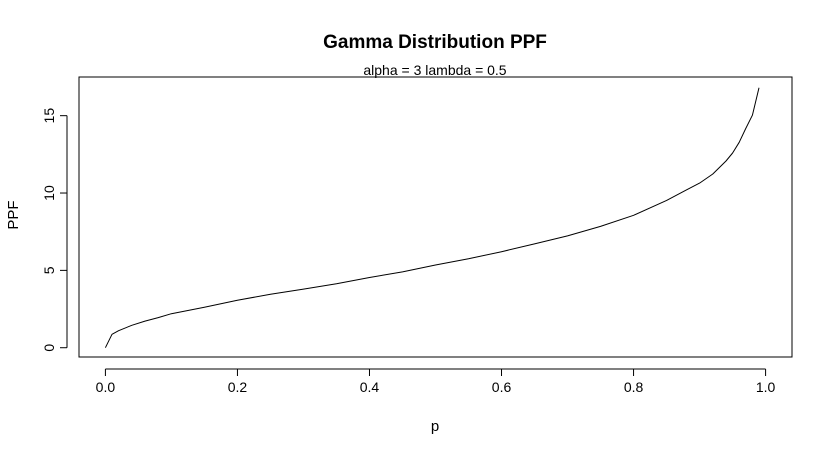 The width and height of the screenshot is (832, 460). What do you see at coordinates (502, 387) in the screenshot?
I see `x-tick-label: 0.6` at bounding box center [502, 387].